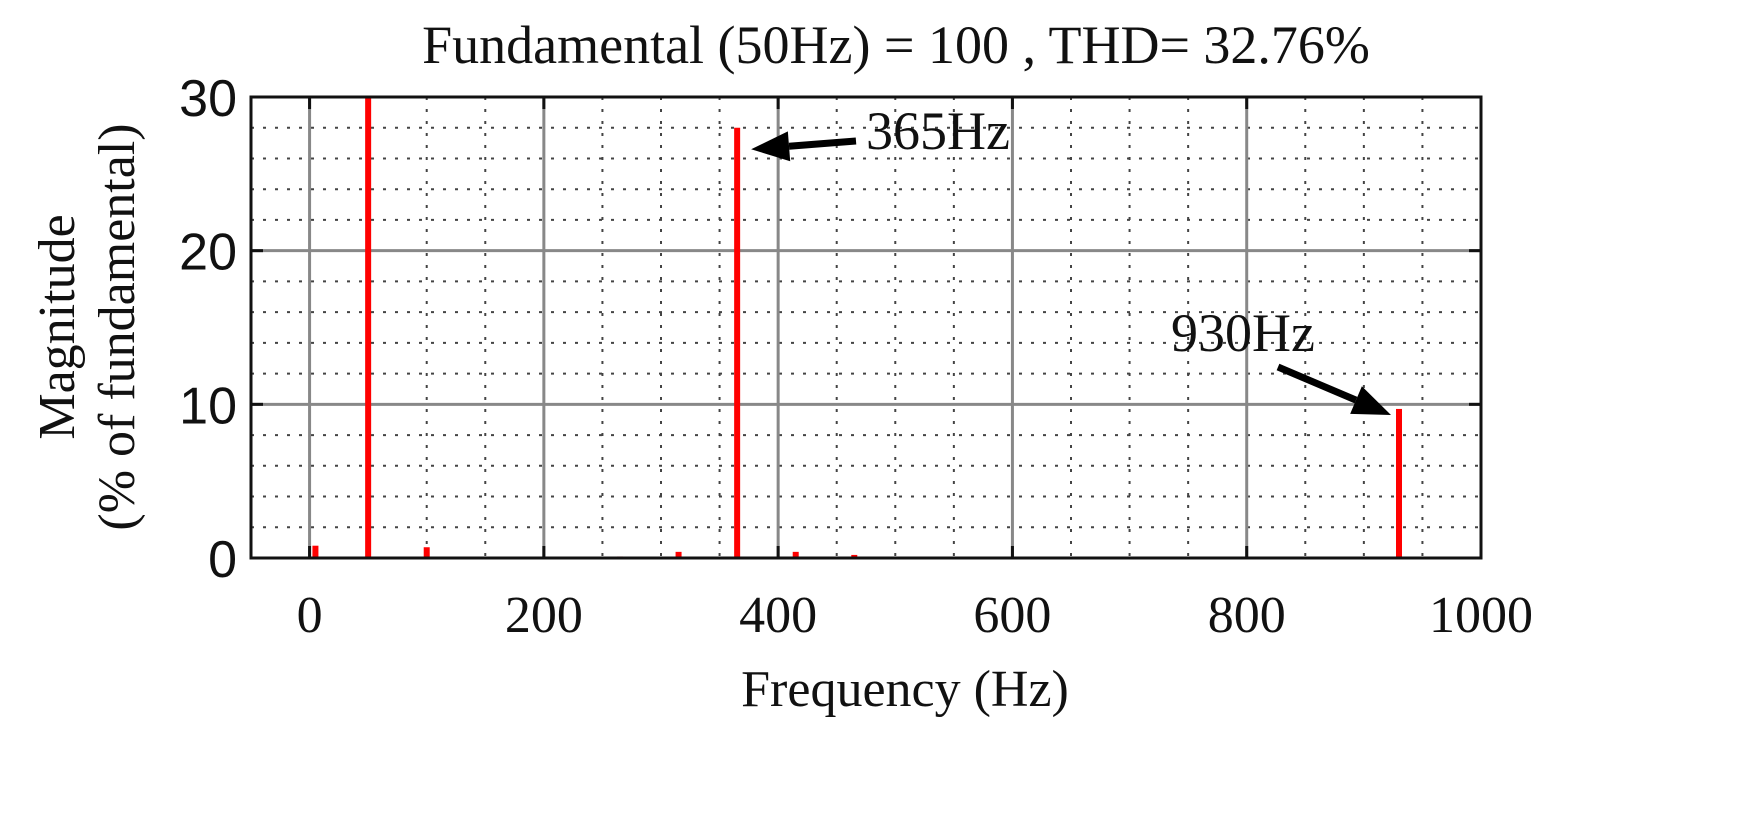  I want to click on x-tick-label: 200, so click(544, 615).